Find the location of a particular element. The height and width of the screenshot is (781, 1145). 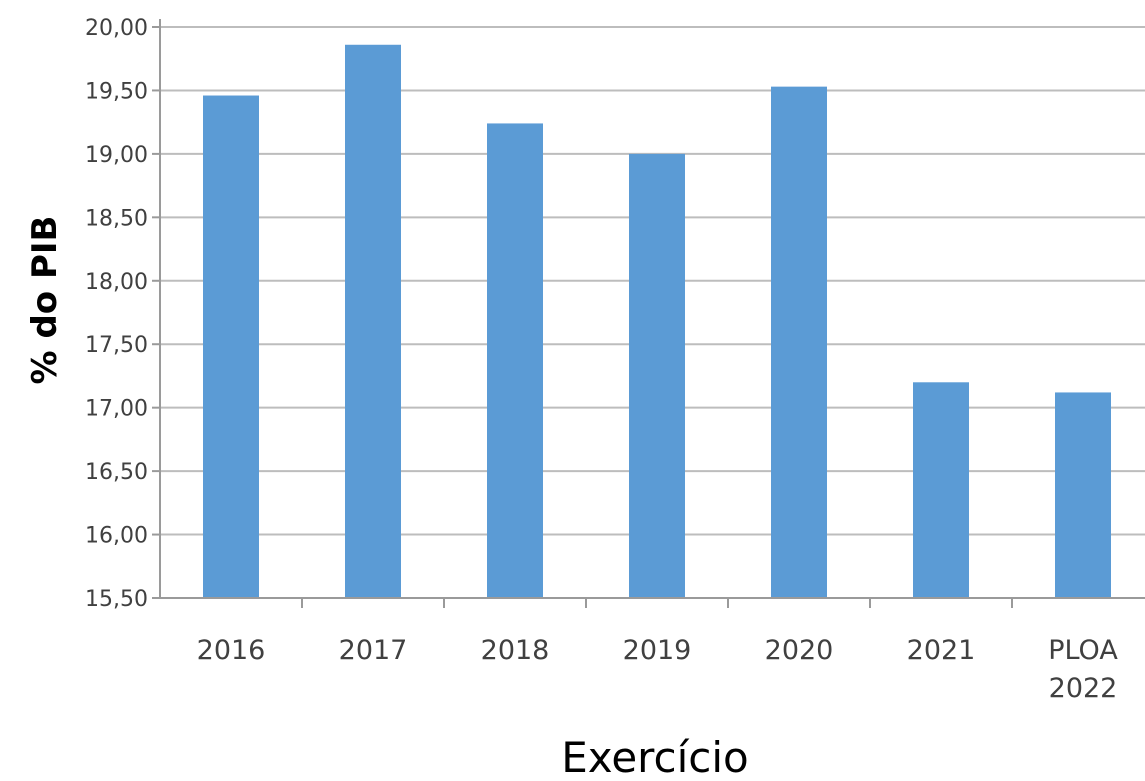

bar-2021 is located at coordinates (941, 490).